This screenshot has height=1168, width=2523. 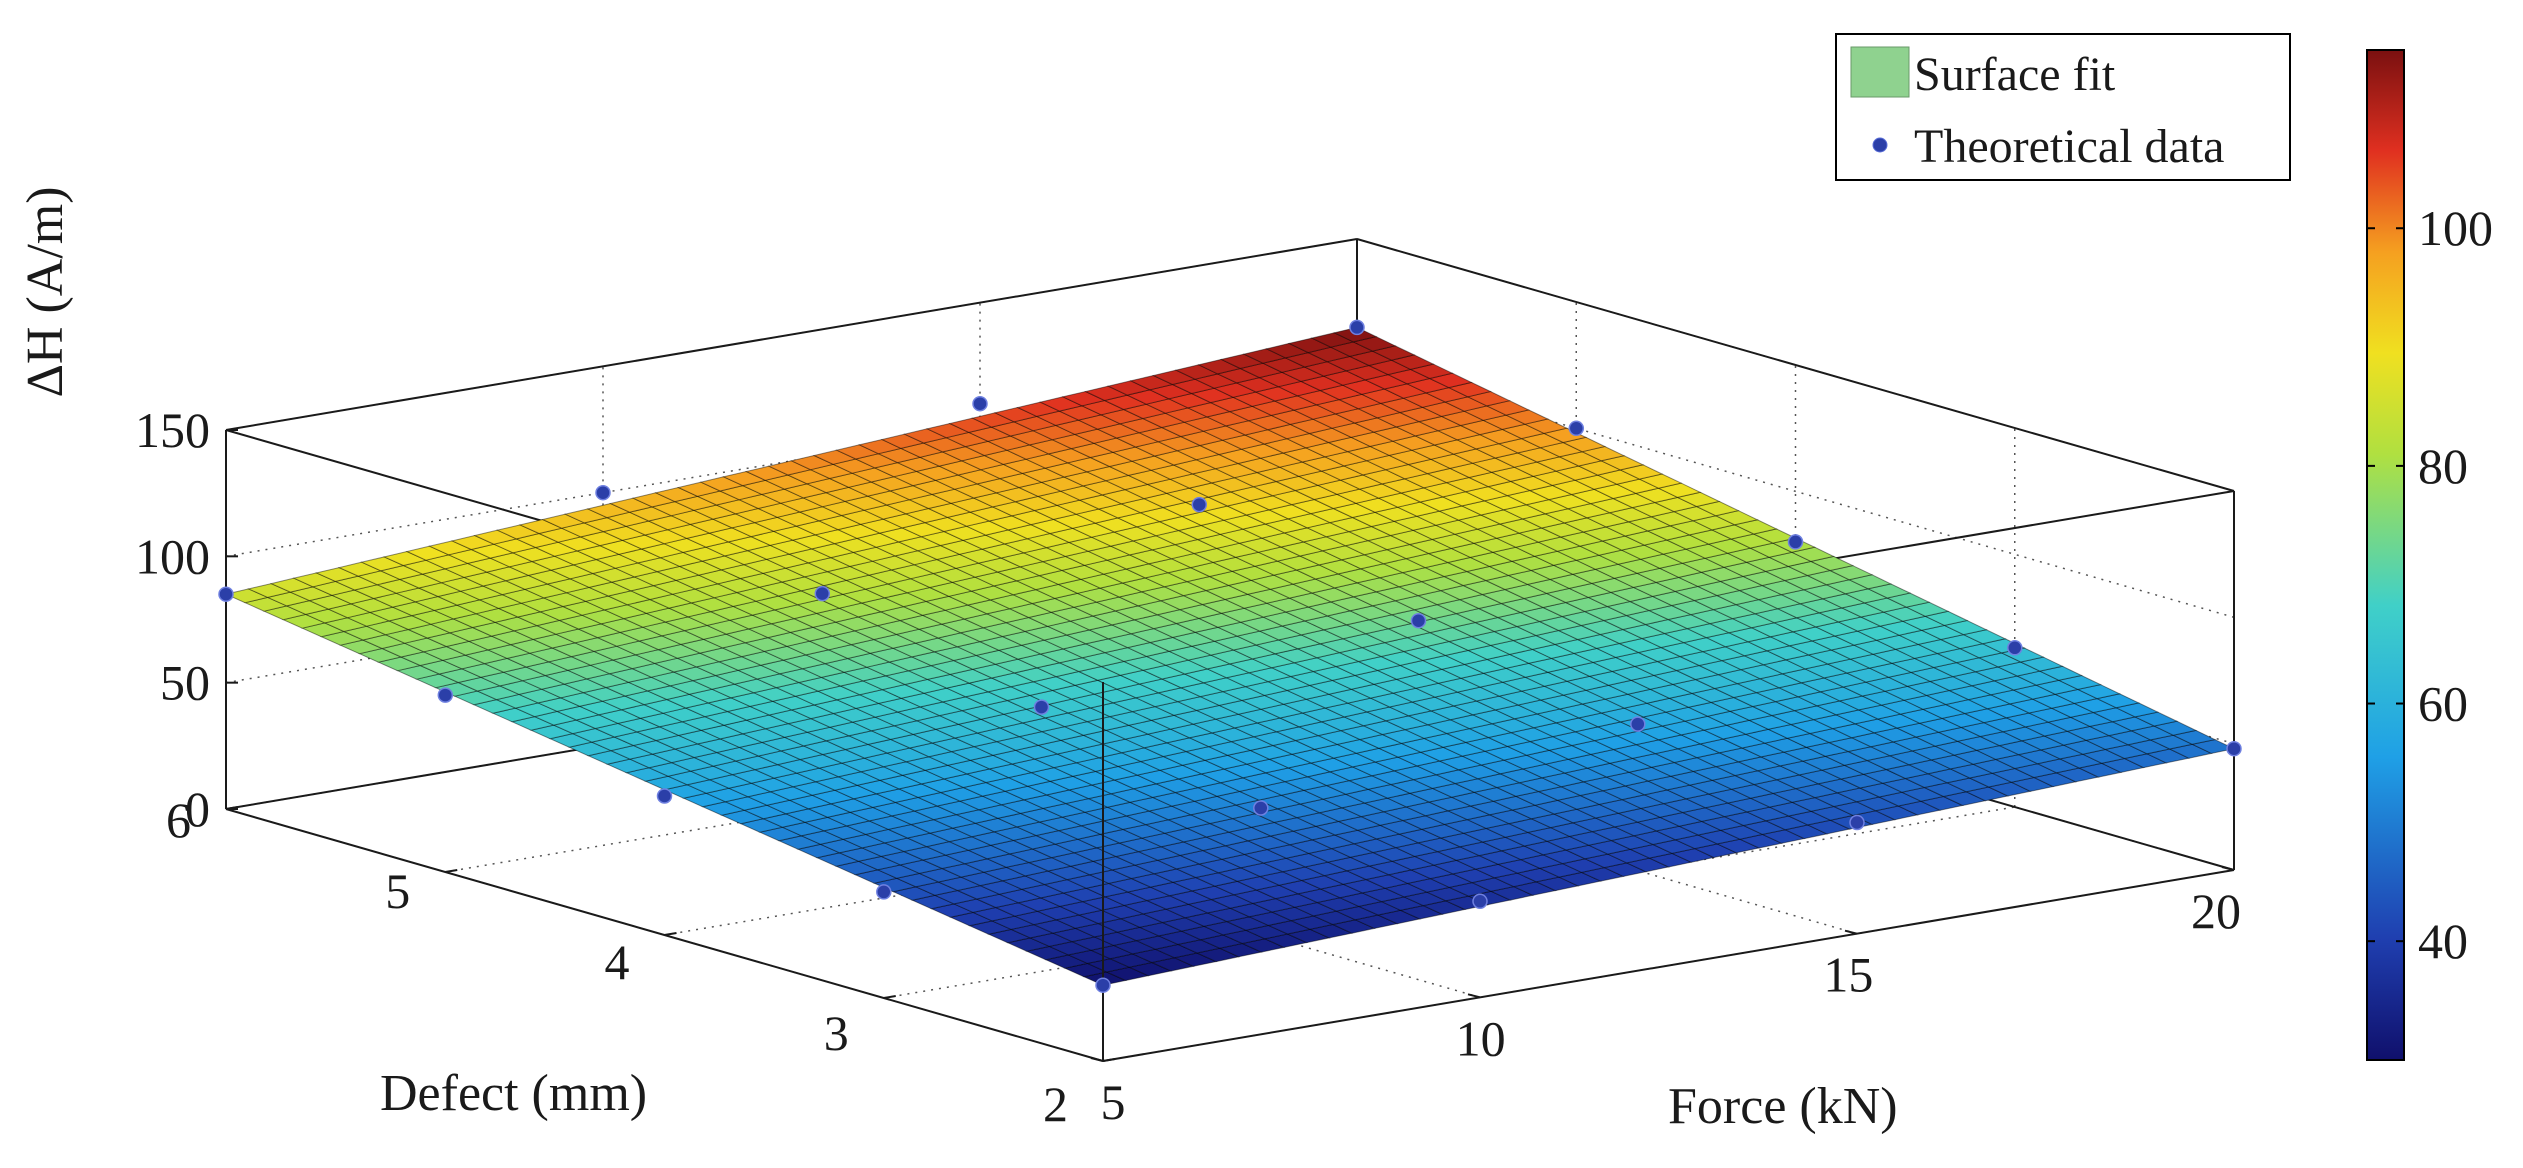 I want to click on x-axis-label: Force (kN), so click(x=1783, y=1106).